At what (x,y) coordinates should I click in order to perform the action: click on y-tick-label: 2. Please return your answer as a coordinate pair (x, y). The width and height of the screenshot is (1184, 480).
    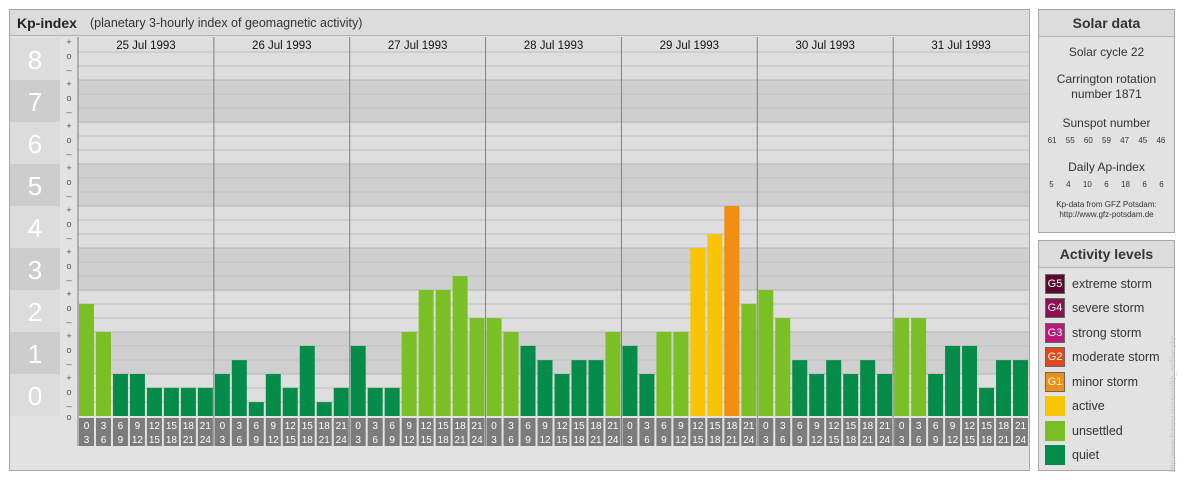
    Looking at the image, I should click on (35, 312).